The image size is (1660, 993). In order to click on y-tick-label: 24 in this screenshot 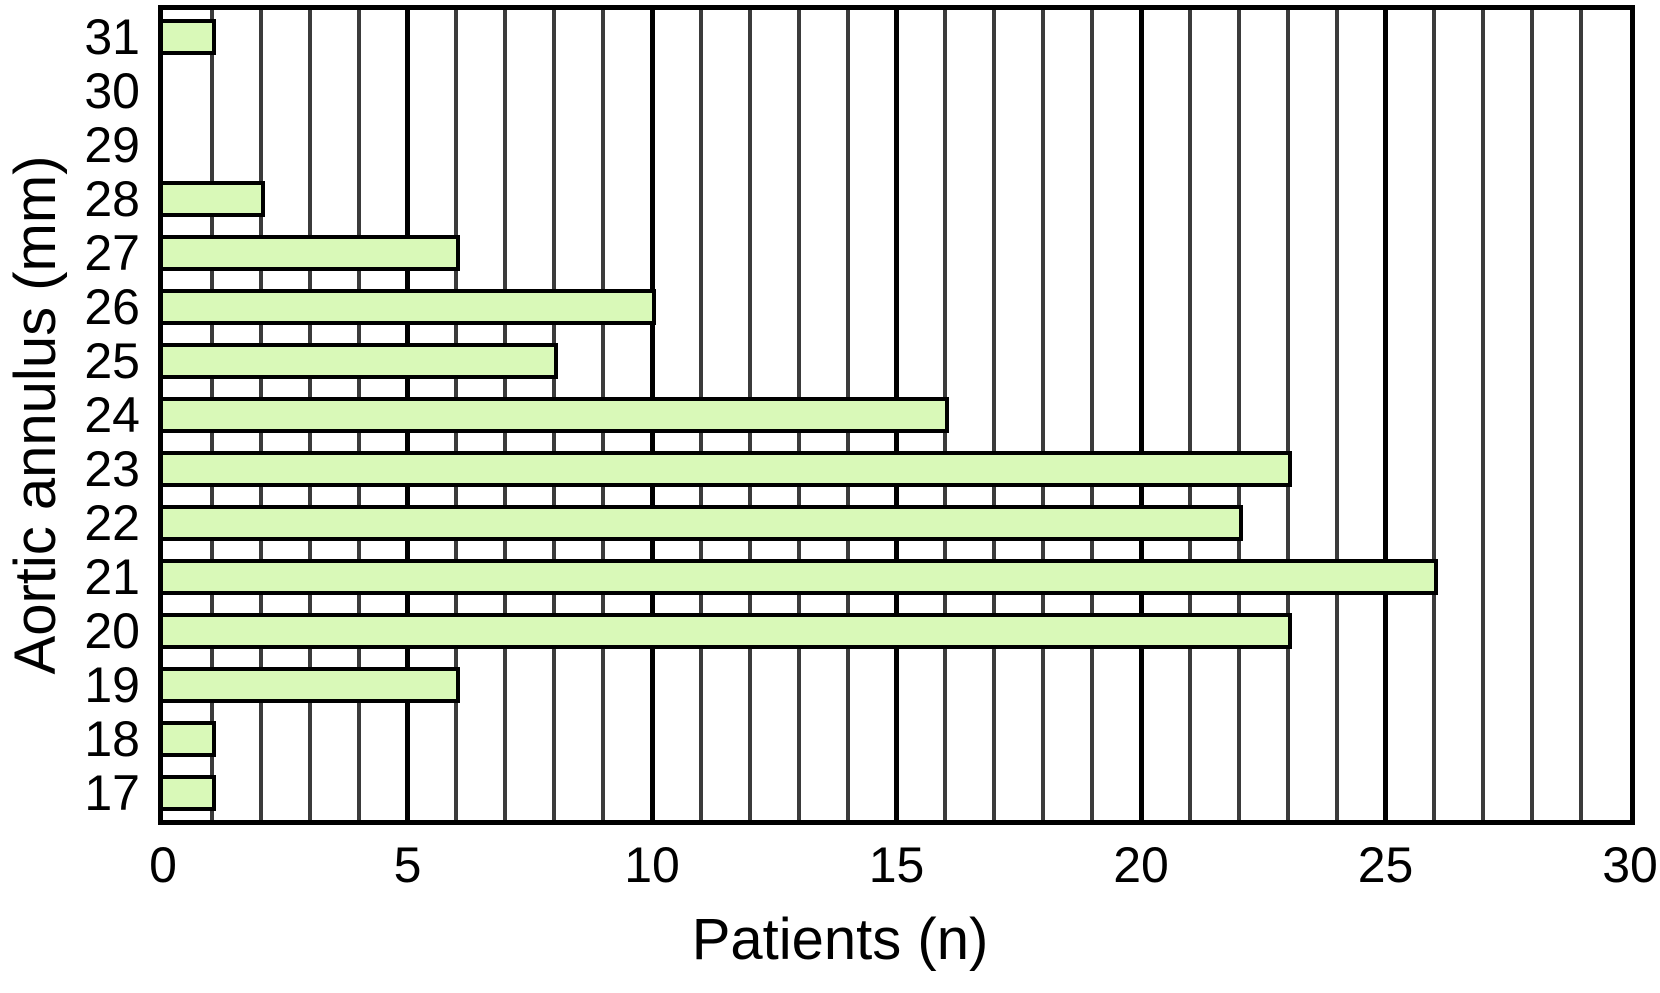, I will do `click(112, 415)`.